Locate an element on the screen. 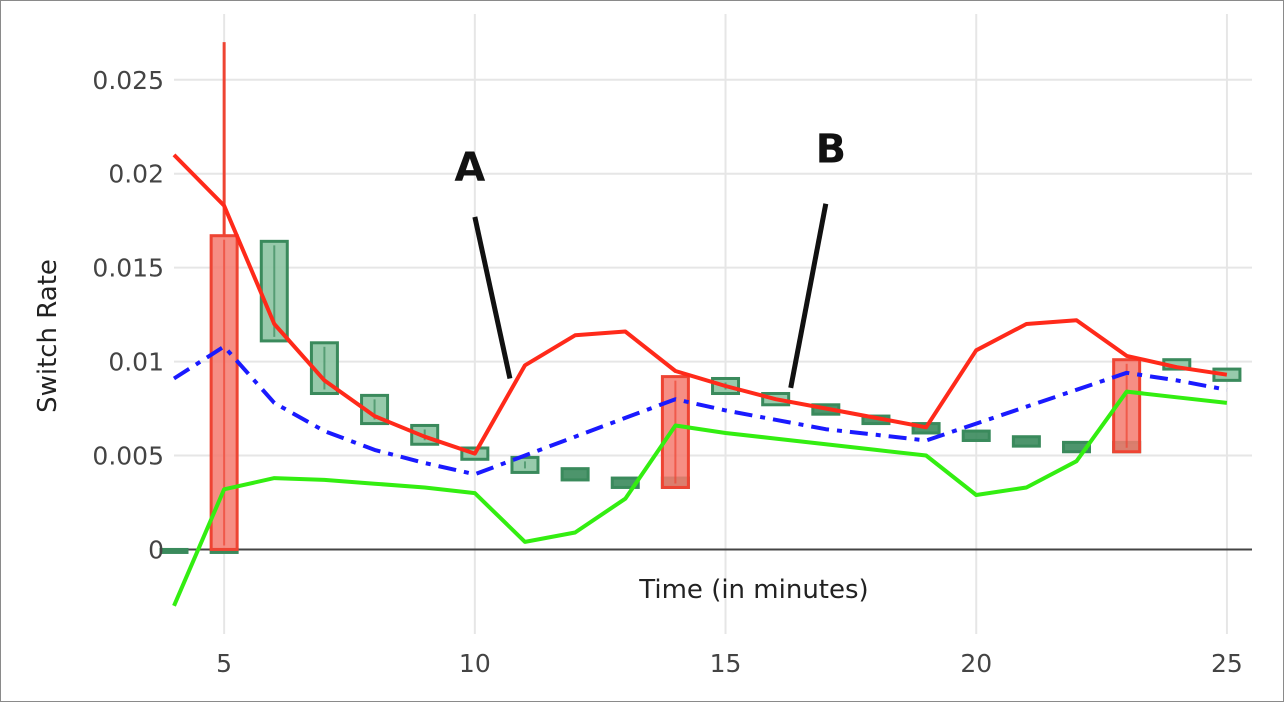 This screenshot has height=702, width=1284. y-axis-label: Switch Rate is located at coordinates (48, 336).